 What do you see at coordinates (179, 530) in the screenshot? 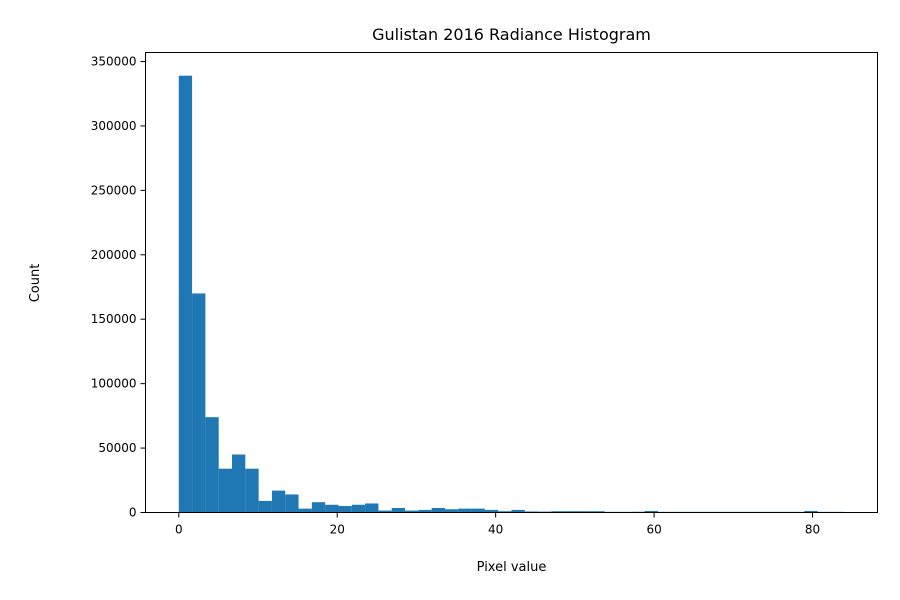
I see `x-tick-label-0: 0` at bounding box center [179, 530].